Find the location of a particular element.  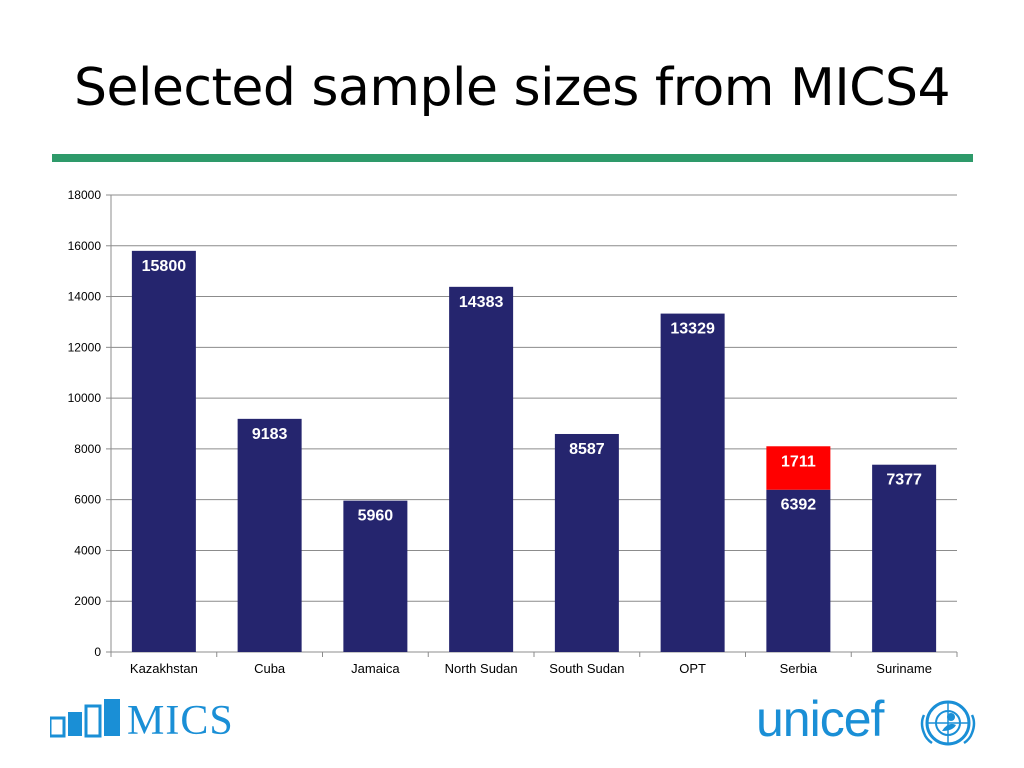

bar-value-label: 6392 is located at coordinates (799, 505).